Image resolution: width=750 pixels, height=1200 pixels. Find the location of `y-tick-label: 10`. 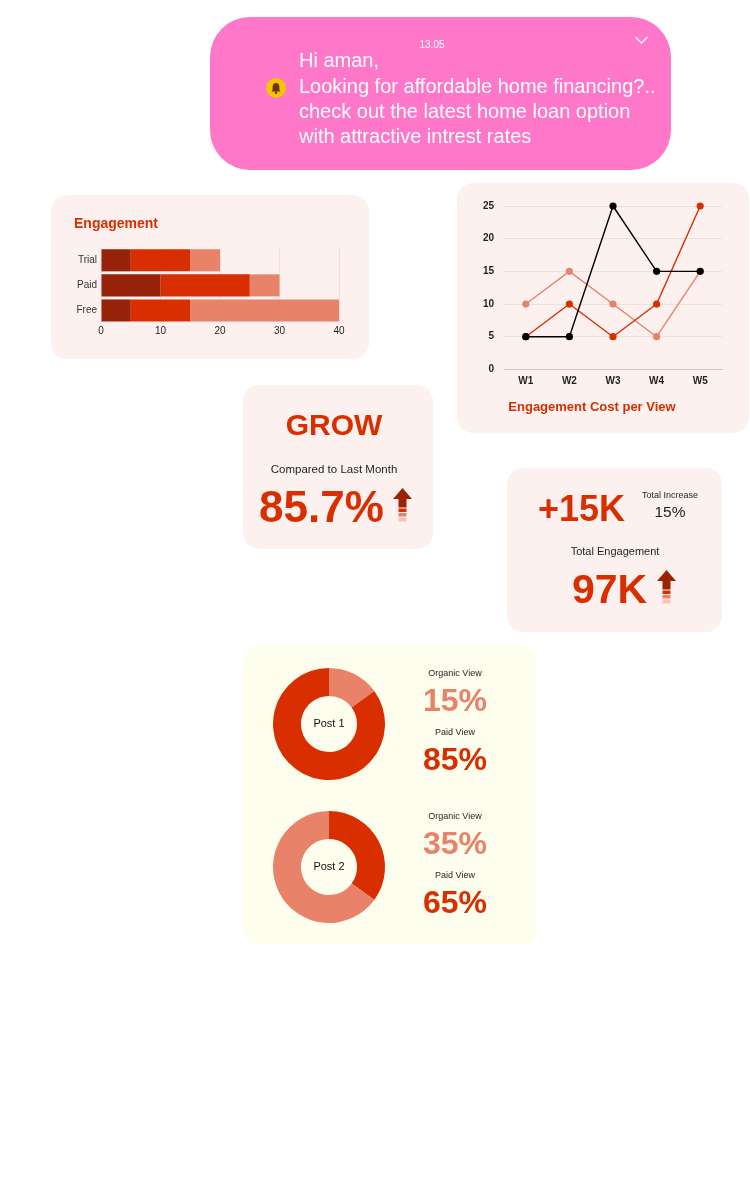

y-tick-label: 10 is located at coordinates (488, 303).